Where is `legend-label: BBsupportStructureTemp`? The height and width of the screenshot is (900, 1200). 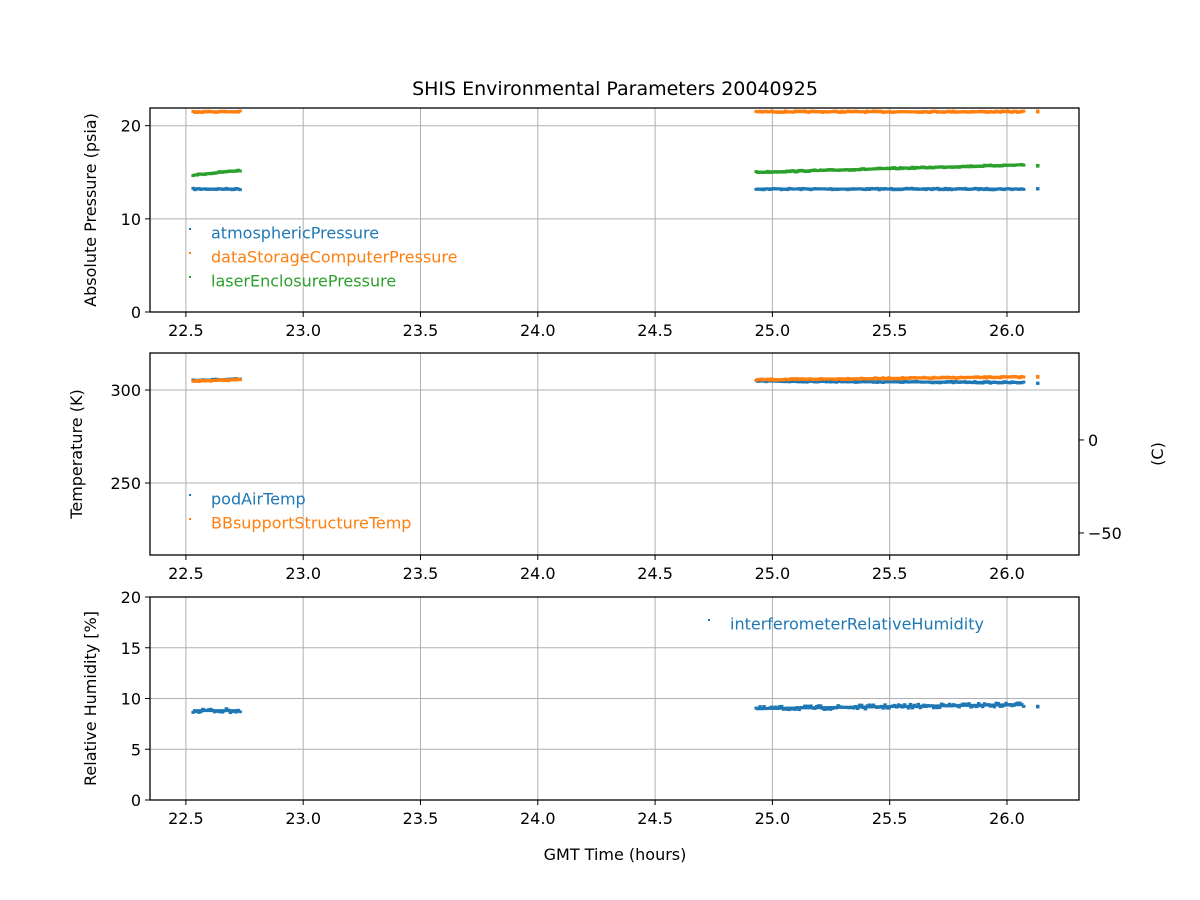 legend-label: BBsupportStructureTemp is located at coordinates (311, 523).